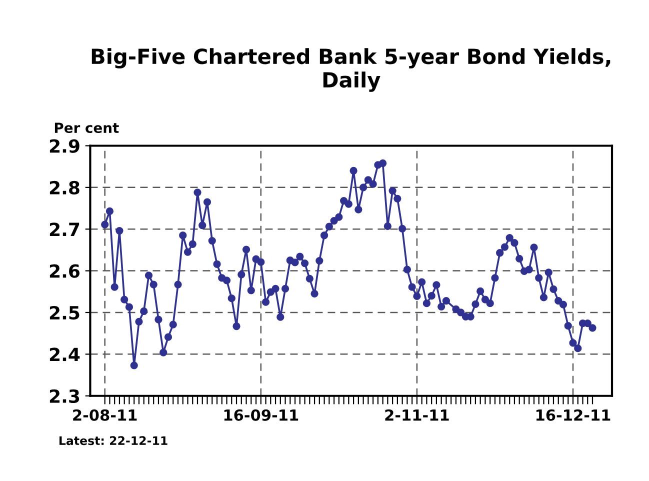 The image size is (649, 481). What do you see at coordinates (65, 396) in the screenshot?
I see `y-tick-label: 2.3` at bounding box center [65, 396].